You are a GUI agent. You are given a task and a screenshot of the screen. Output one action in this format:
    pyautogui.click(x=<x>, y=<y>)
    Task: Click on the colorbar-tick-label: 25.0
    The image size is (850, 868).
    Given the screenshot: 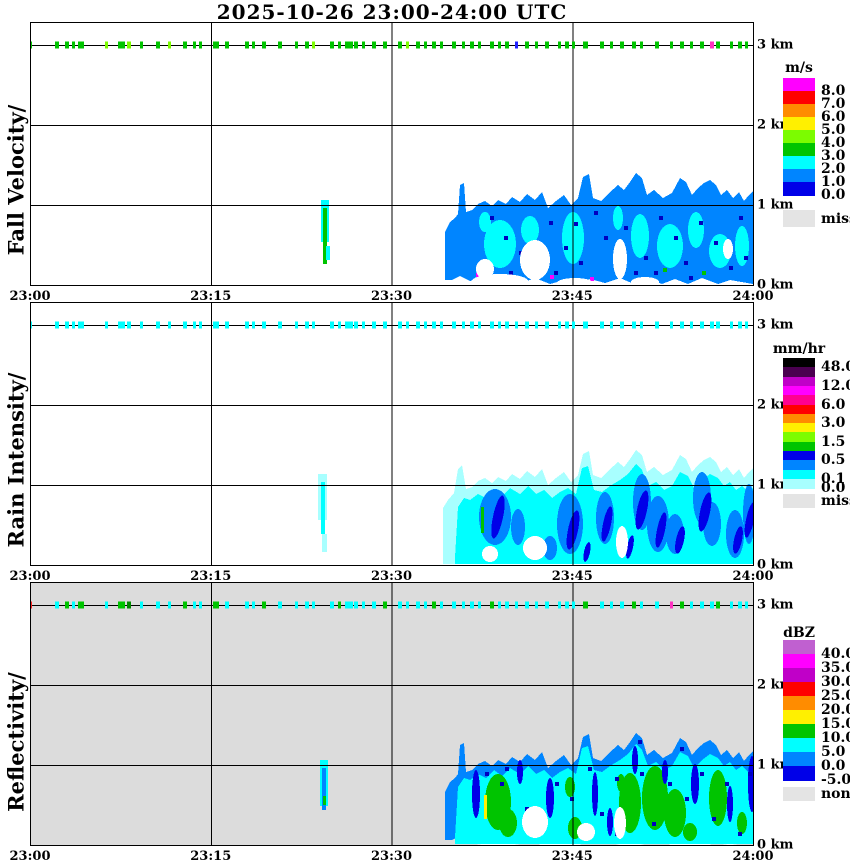 What is the action you would take?
    pyautogui.click(x=835, y=696)
    